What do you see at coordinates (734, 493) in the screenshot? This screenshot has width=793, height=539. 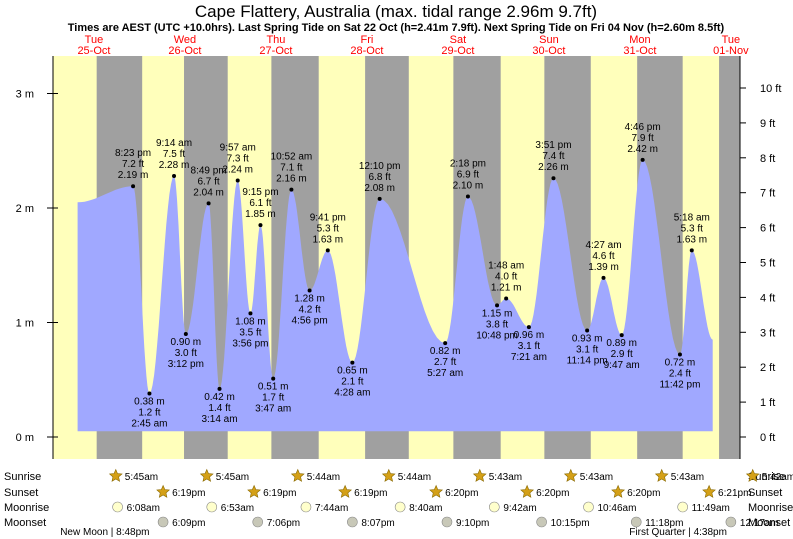 I see `sunset-time: 6:21pm` at bounding box center [734, 493].